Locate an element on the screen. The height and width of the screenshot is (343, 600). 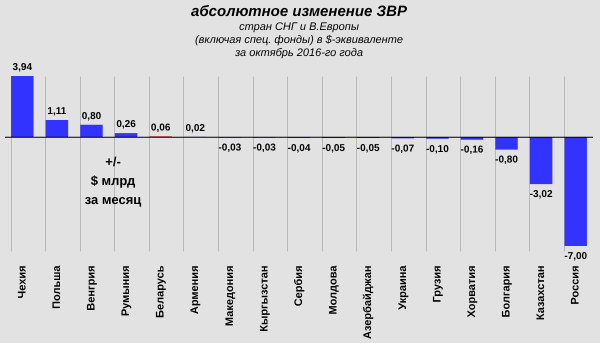
x-tick-label: Венгрия is located at coordinates (91, 288).